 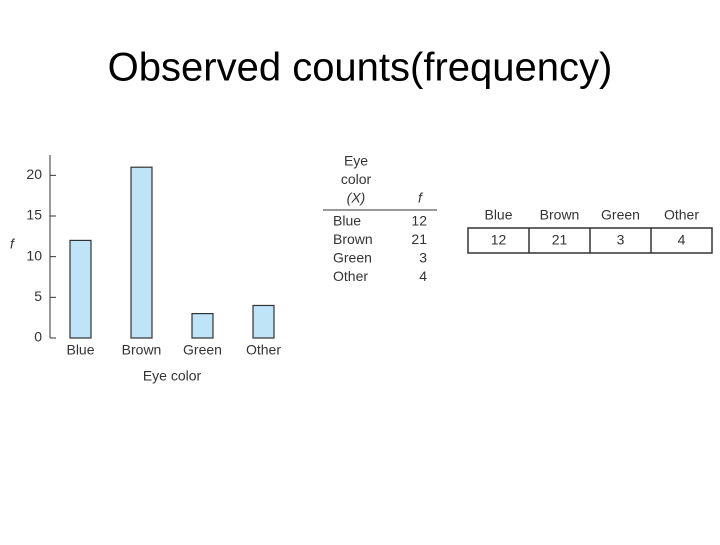 I want to click on x-axis-label: Eye color, so click(x=172, y=376).